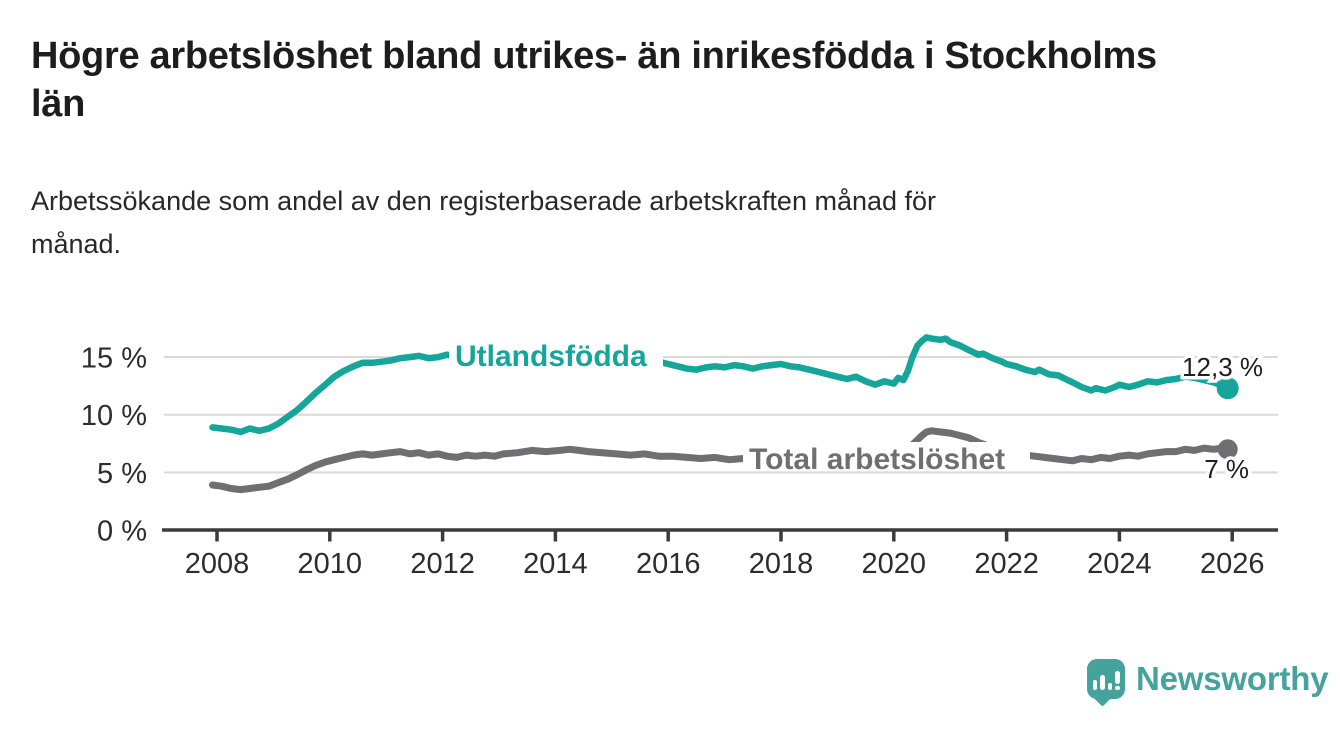  I want to click on brand-name: Newsworthy, so click(1232, 678).